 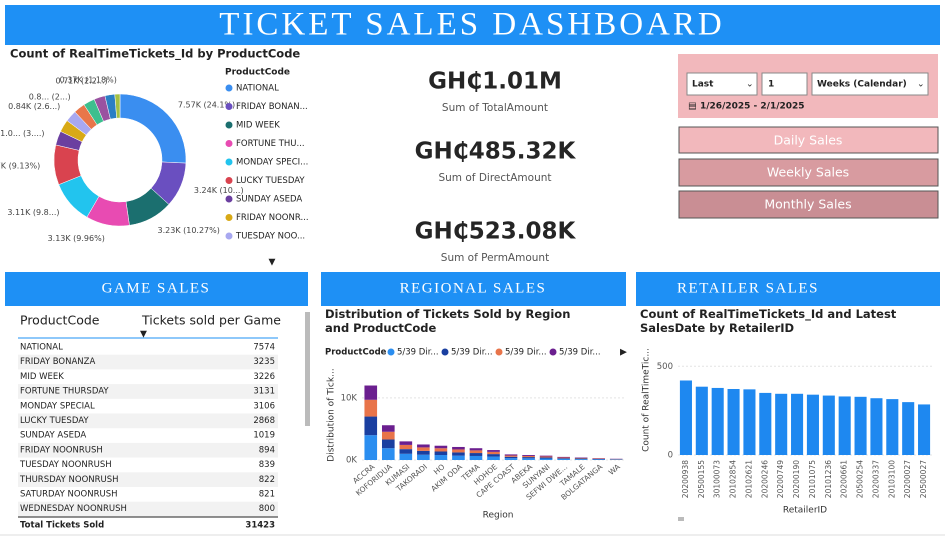 What do you see at coordinates (257, 89) in the screenshot?
I see `legend-label: NATIONAL` at bounding box center [257, 89].